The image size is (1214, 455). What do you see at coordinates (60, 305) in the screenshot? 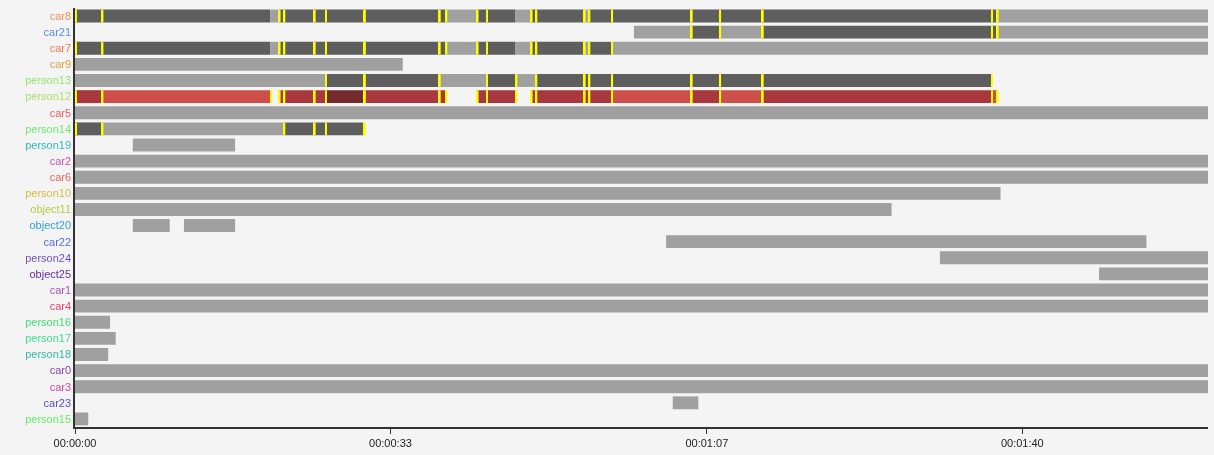
I see `y-tick-label: car4` at bounding box center [60, 305].